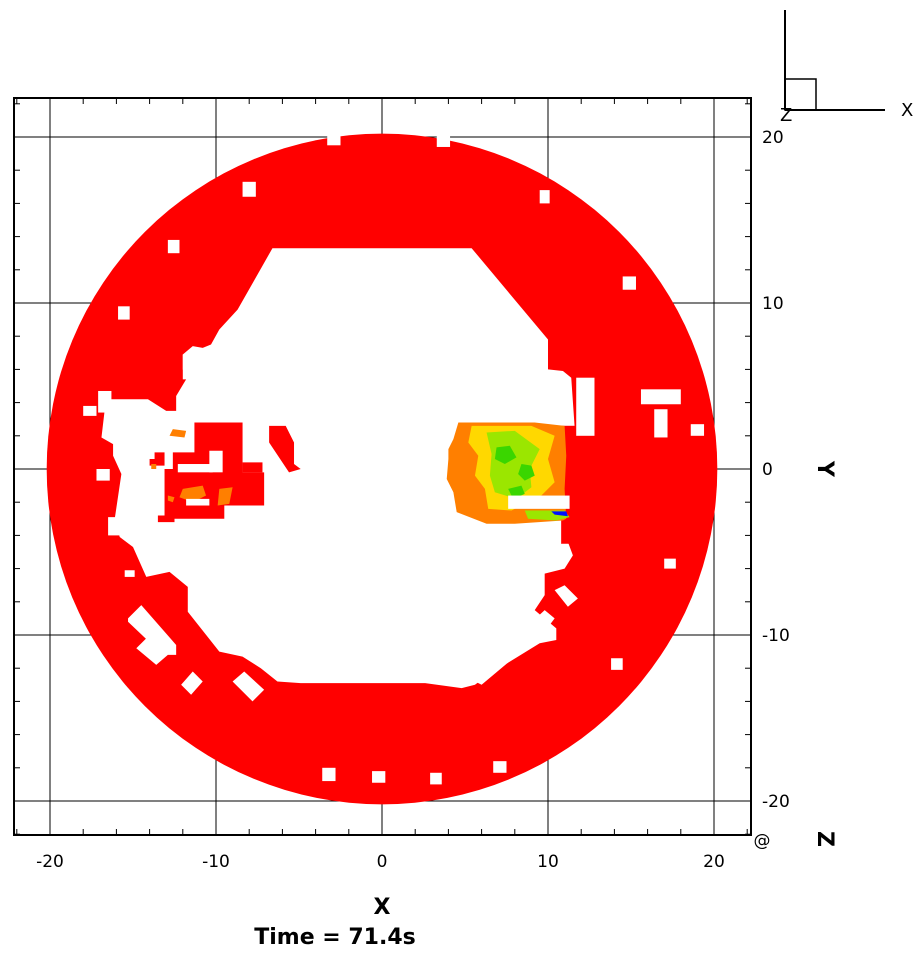  What do you see at coordinates (382, 907) in the screenshot?
I see `x-axis-title: X` at bounding box center [382, 907].